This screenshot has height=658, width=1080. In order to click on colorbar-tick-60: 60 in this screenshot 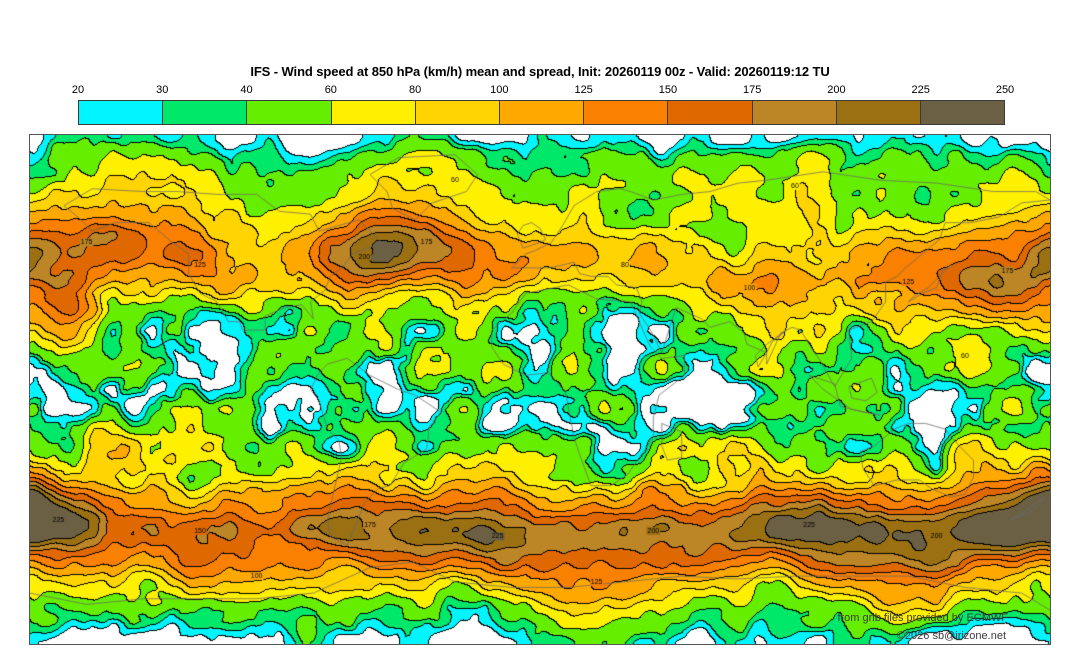, I will do `click(330, 90)`.